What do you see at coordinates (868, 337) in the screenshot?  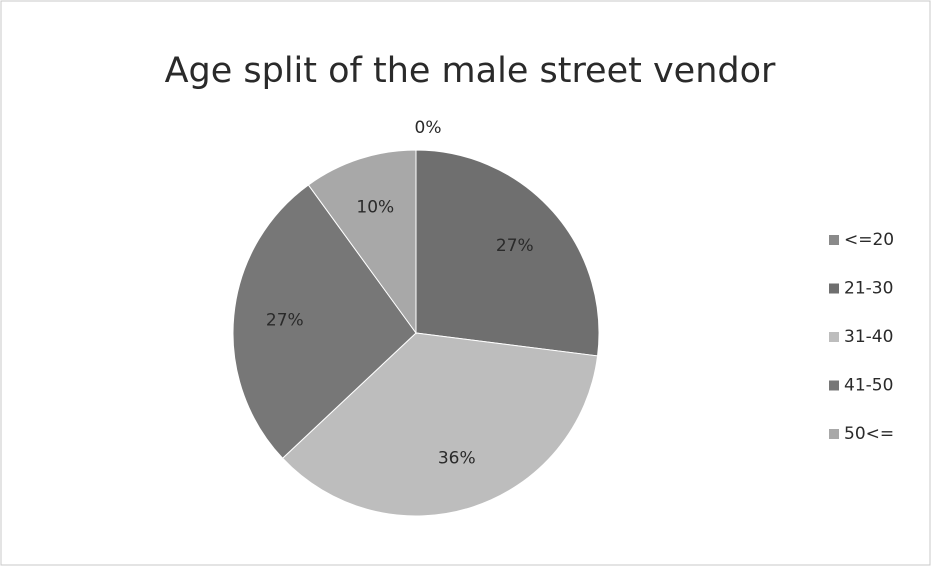 I see `legend-label: 31-40` at bounding box center [868, 337].